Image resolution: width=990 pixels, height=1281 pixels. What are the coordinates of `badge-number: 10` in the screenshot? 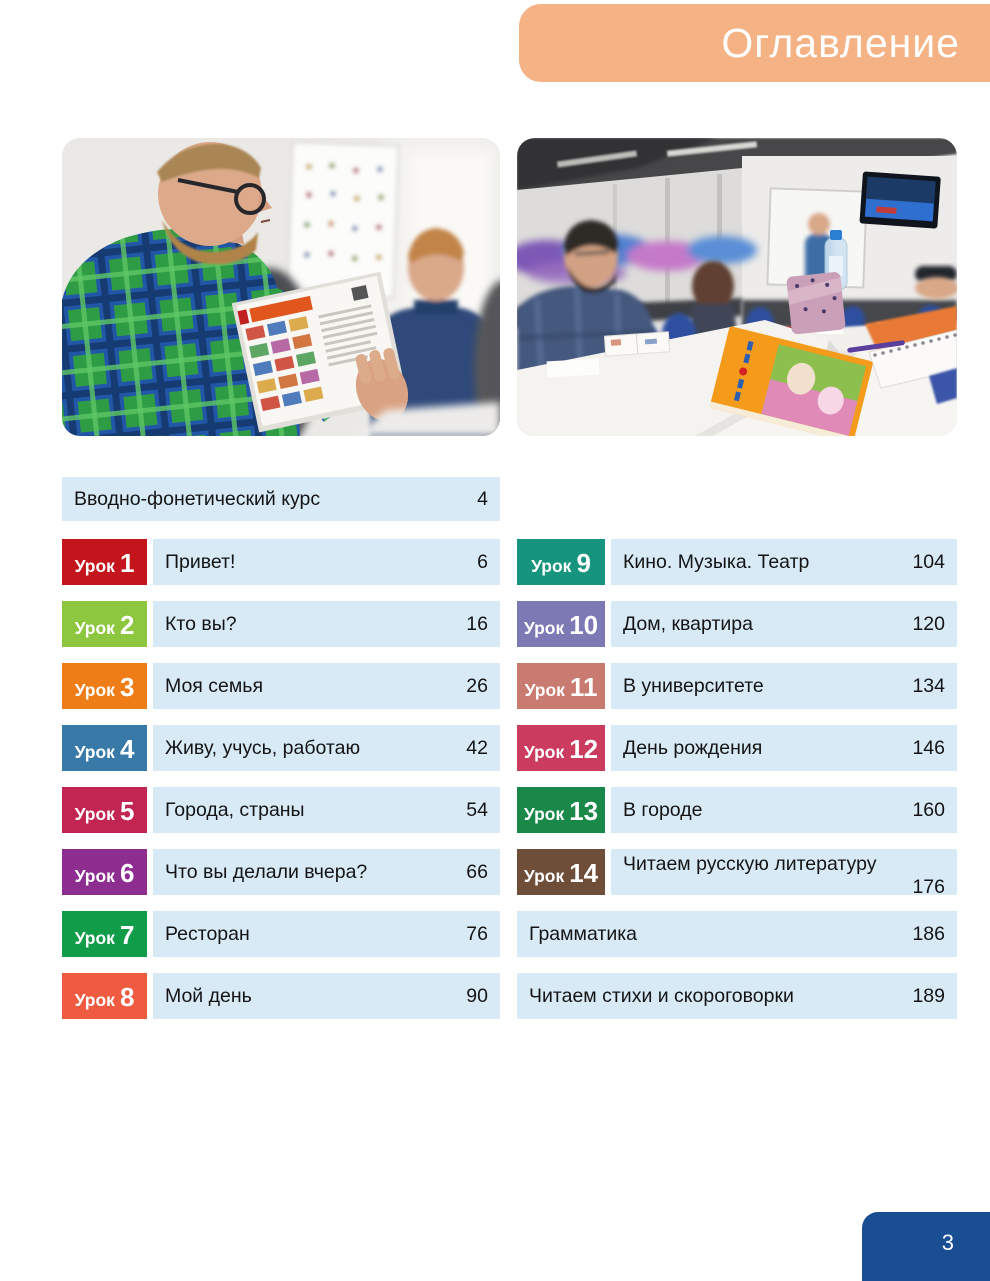 It's located at (584, 625).